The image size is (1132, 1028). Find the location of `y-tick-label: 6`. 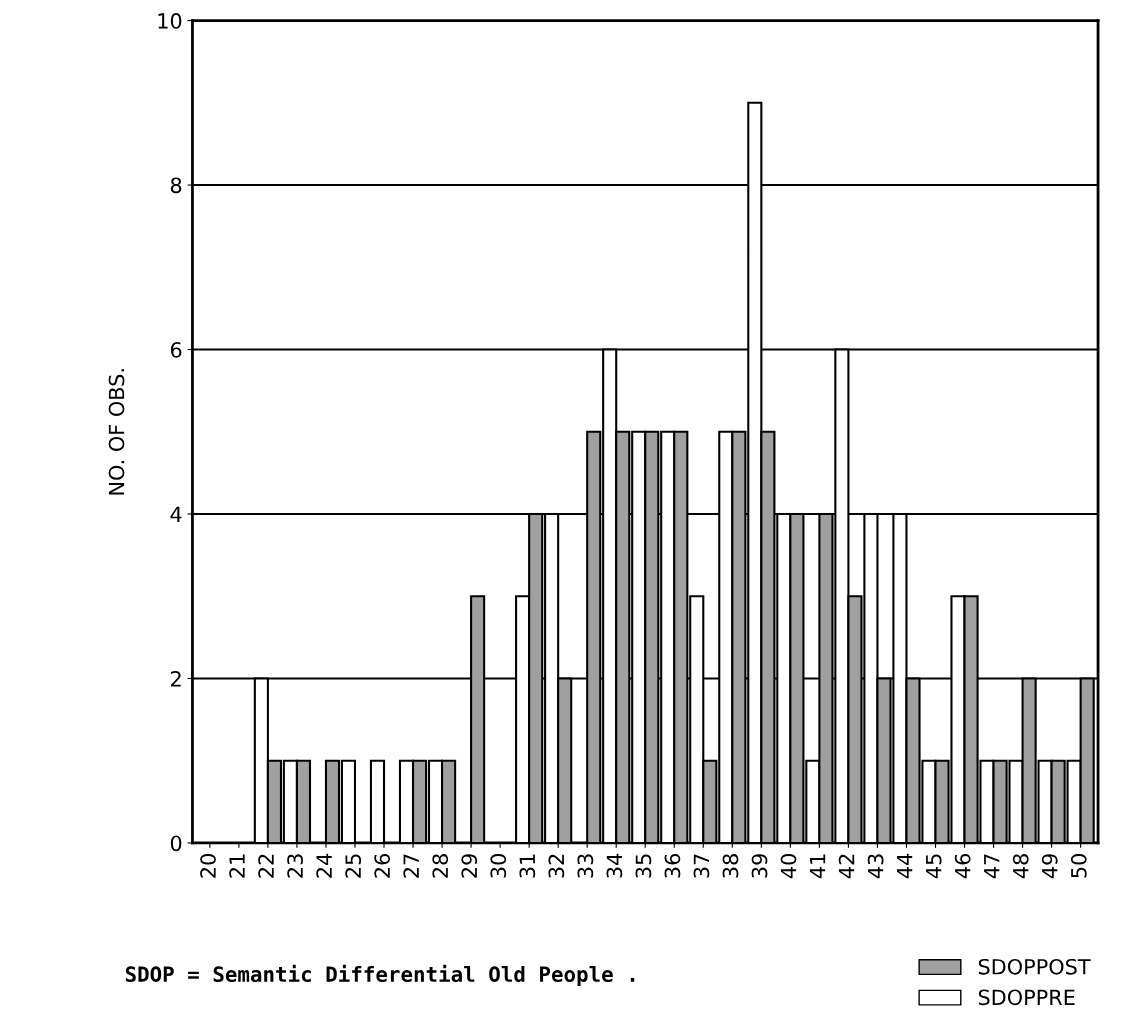

y-tick-label: 6 is located at coordinates (176, 349).